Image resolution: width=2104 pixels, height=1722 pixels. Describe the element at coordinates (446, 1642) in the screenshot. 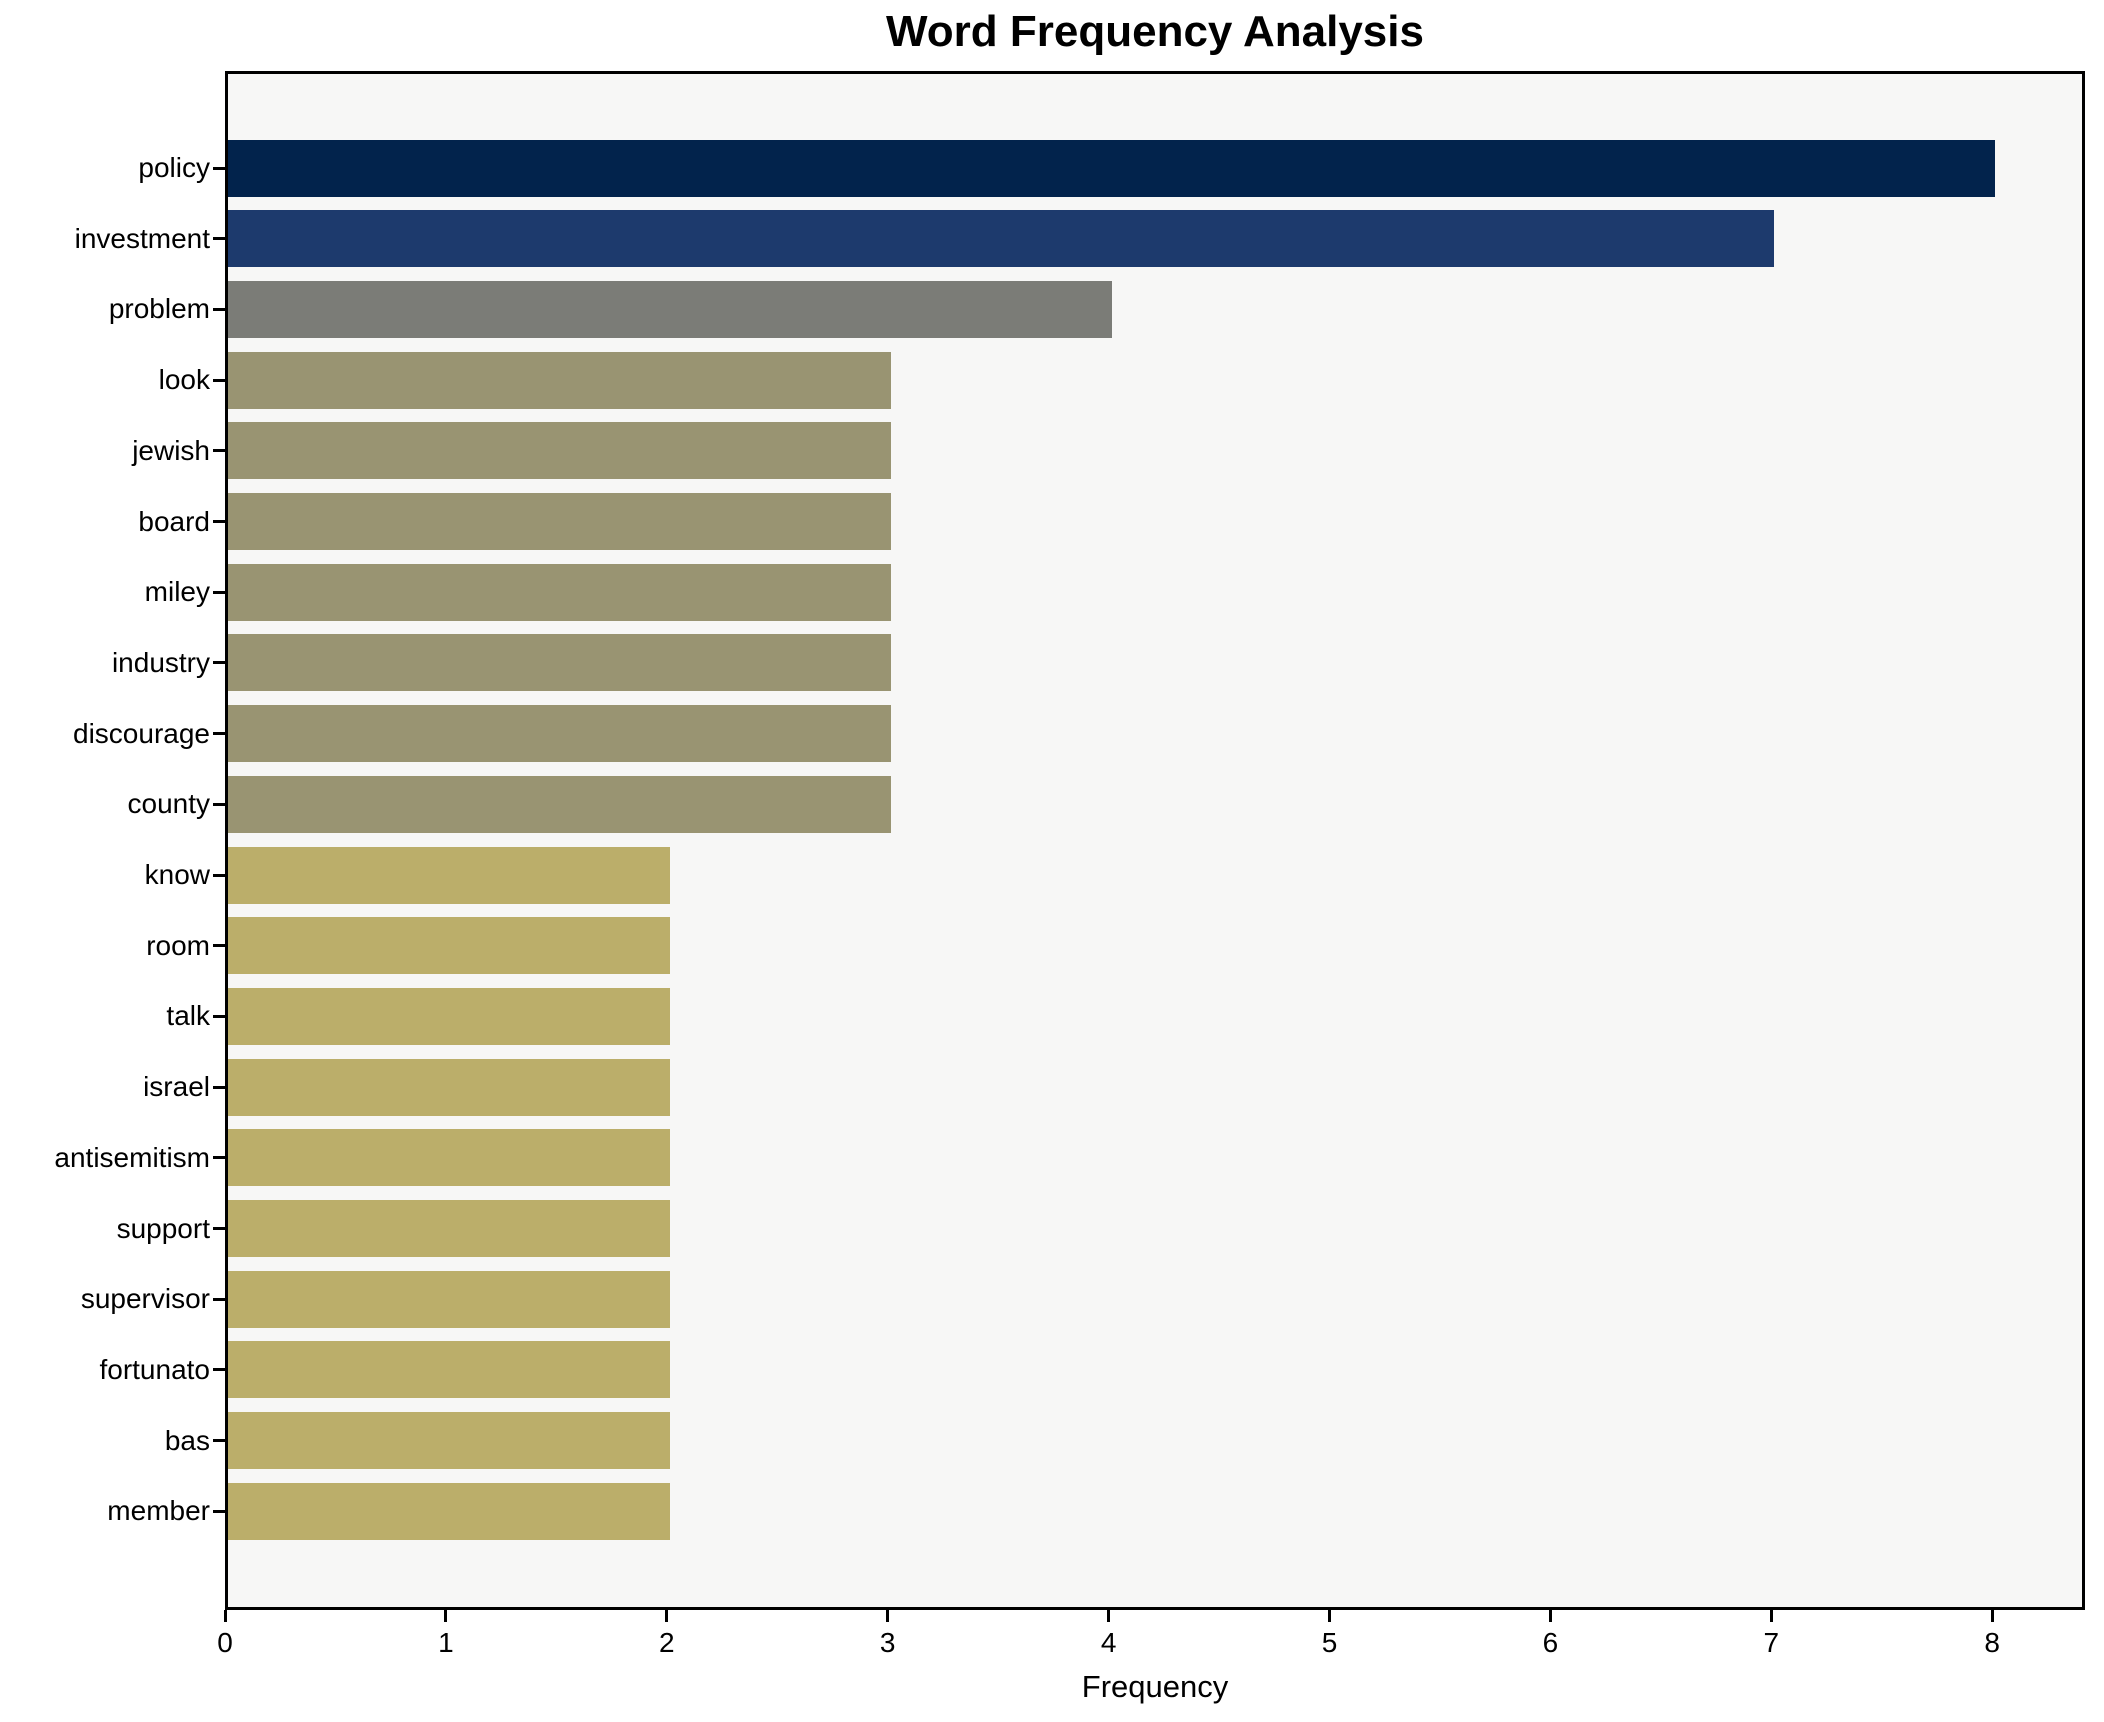

I see `x-tick-label-1: 1` at that location.